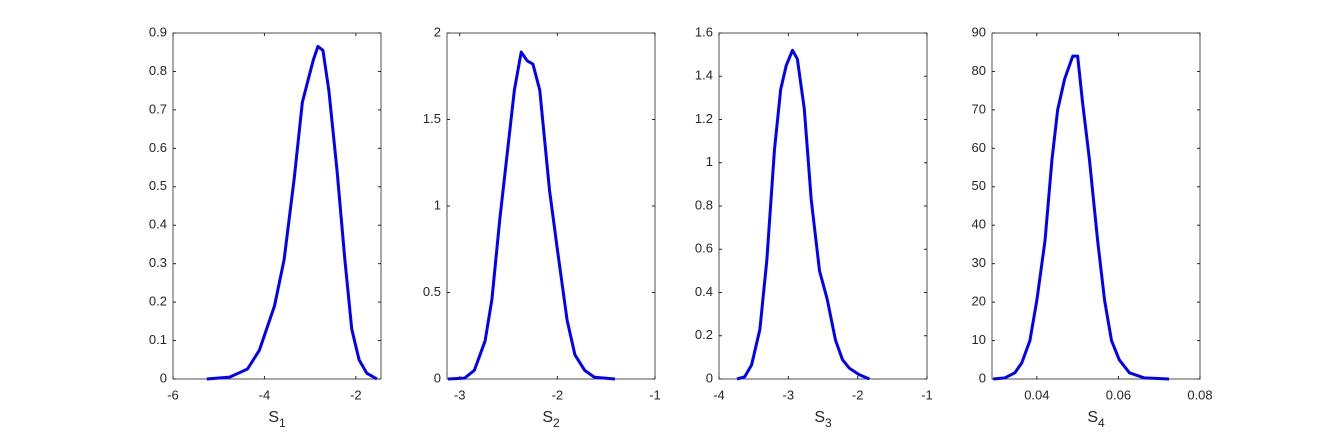  I want to click on y-tick-label: 1.2, so click(704, 118).